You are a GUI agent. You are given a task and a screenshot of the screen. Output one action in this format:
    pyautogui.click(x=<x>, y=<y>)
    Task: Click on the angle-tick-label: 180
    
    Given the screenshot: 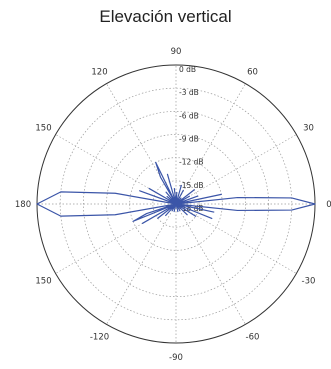 What is the action you would take?
    pyautogui.click(x=23, y=205)
    